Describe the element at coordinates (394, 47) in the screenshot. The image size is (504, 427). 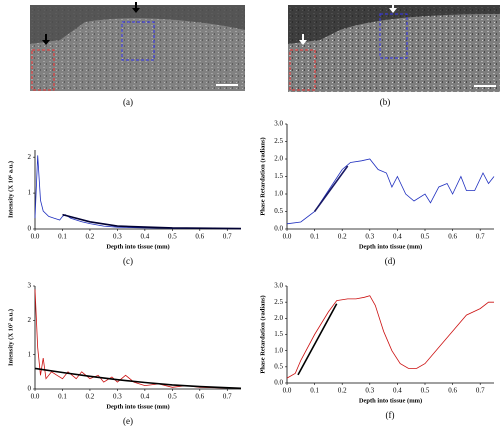
I see `image-b` at that location.